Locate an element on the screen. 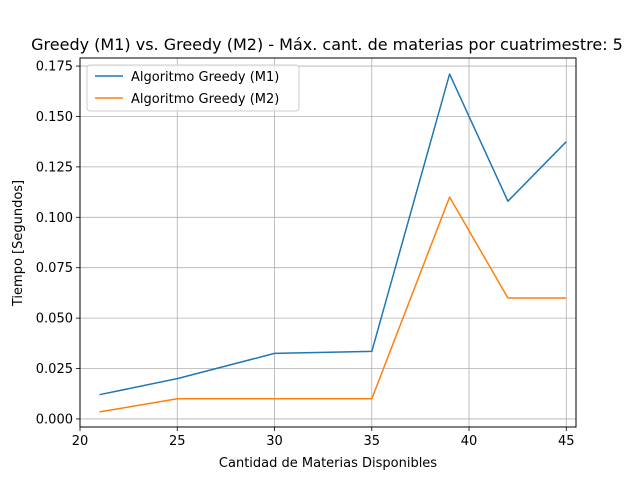 The width and height of the screenshot is (640, 480). y-tick-label: 0.100 is located at coordinates (54, 218).